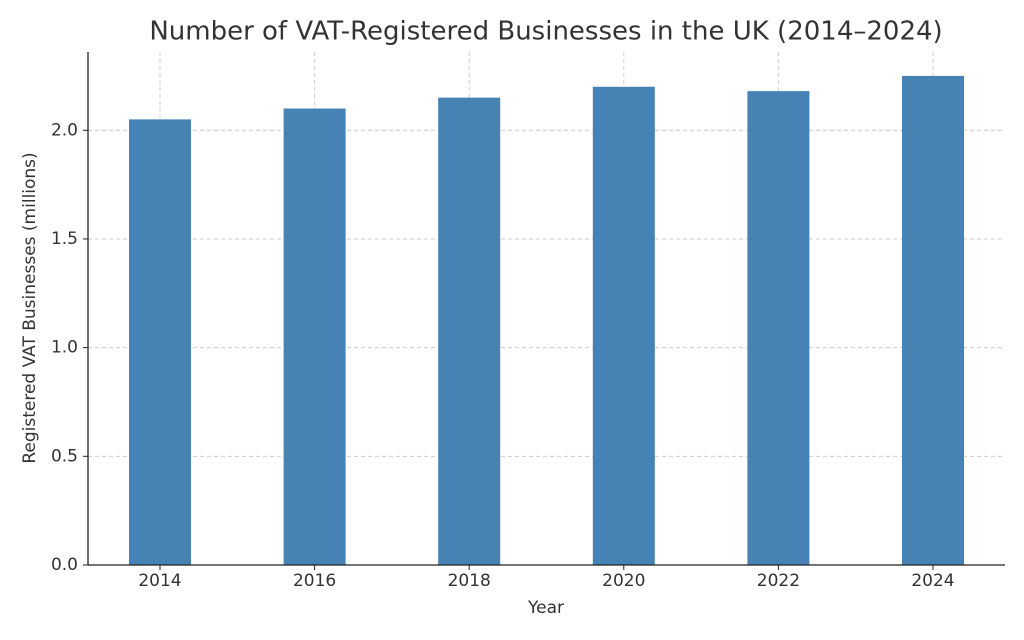  What do you see at coordinates (932, 581) in the screenshot?
I see `x-tick-label: 2024` at bounding box center [932, 581].